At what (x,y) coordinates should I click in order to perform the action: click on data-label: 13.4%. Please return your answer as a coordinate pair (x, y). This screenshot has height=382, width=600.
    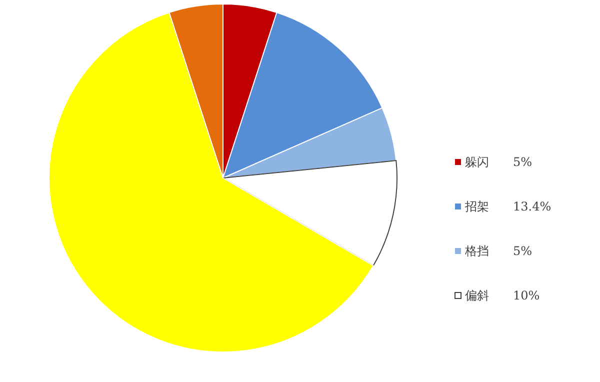
    Looking at the image, I should click on (532, 207).